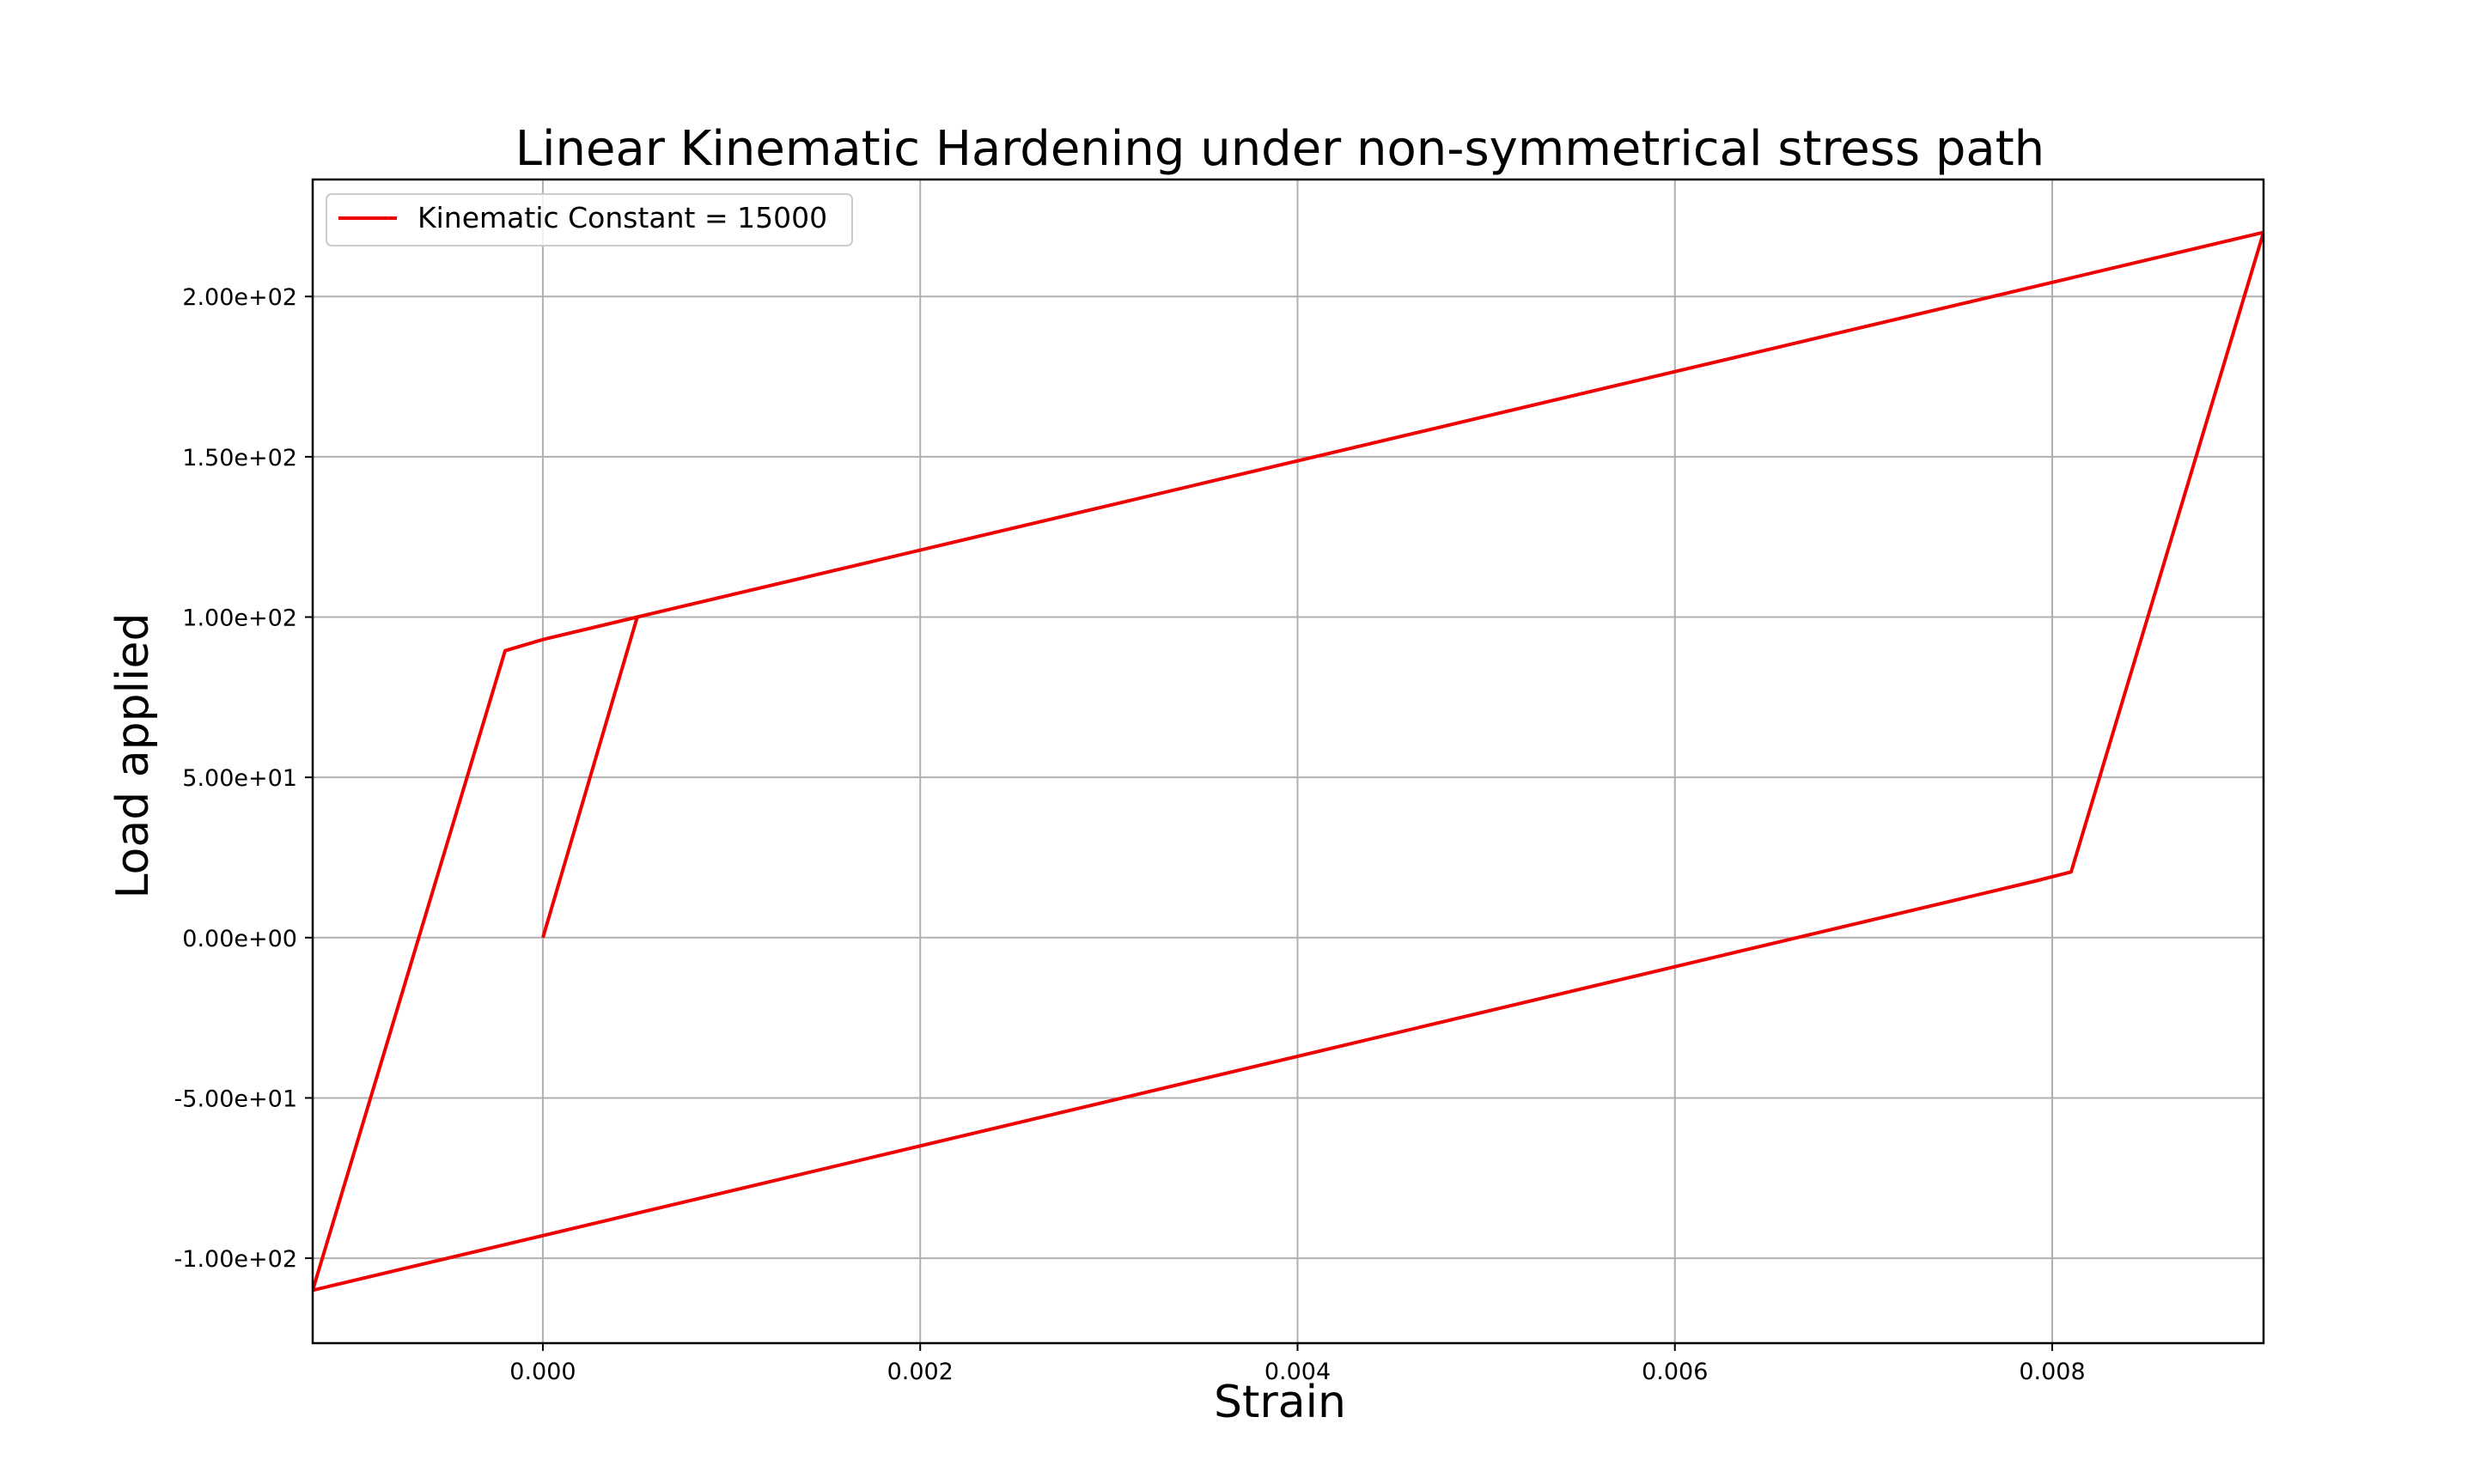 The image size is (2474, 1484). I want to click on y-tick-label-3: 5.00e+01, so click(239, 779).